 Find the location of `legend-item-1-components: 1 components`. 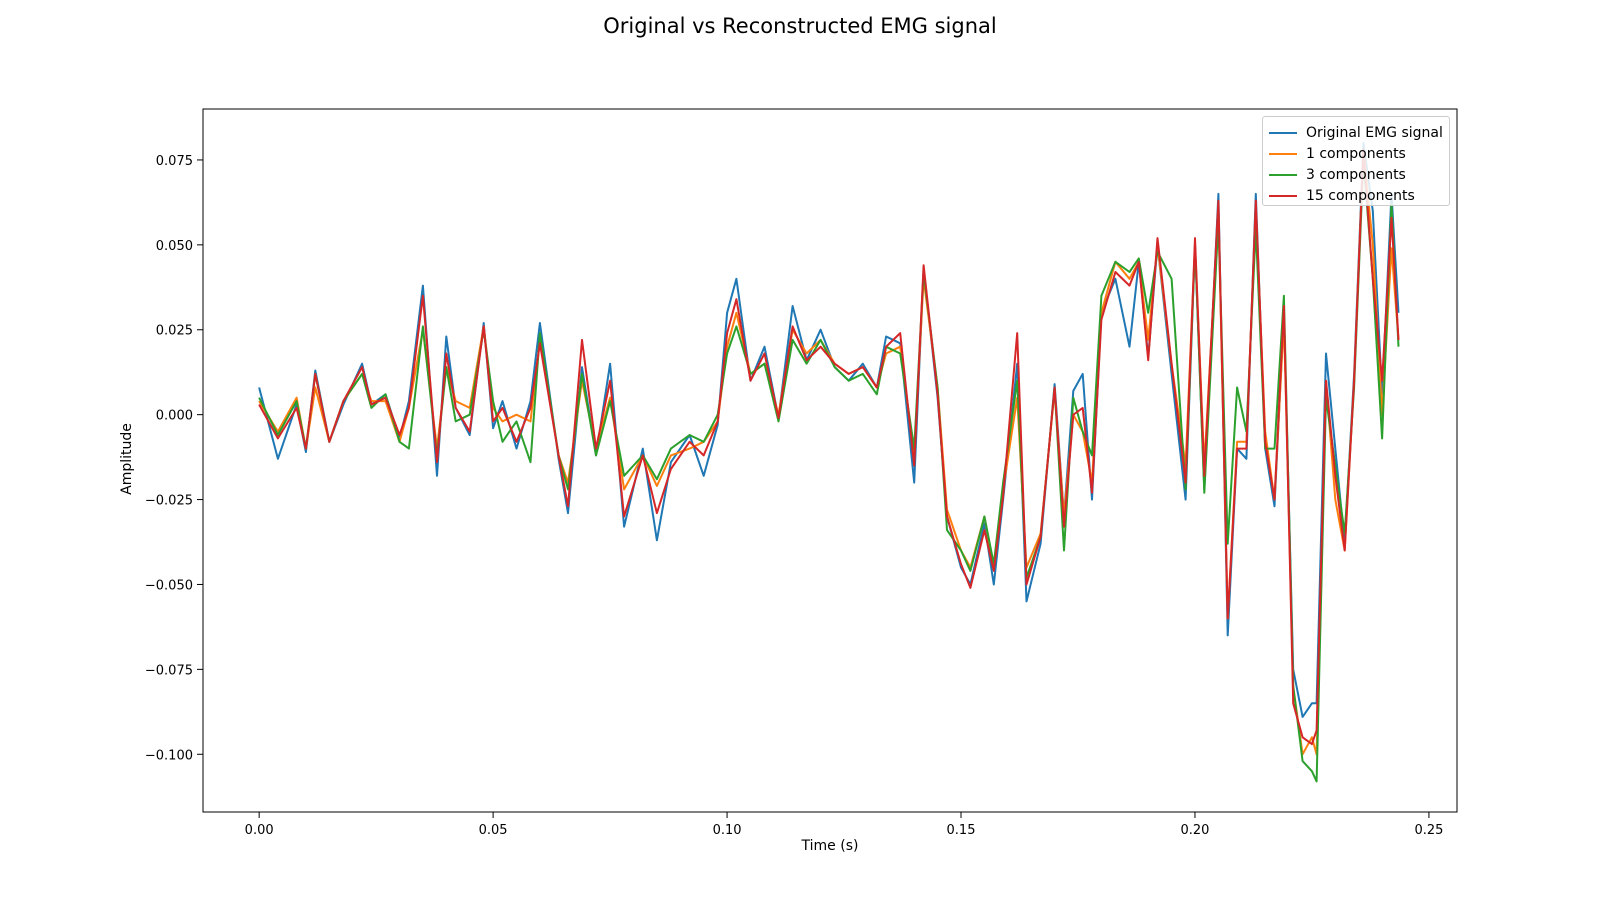

legend-item-1-components: 1 components is located at coordinates (1337, 154).